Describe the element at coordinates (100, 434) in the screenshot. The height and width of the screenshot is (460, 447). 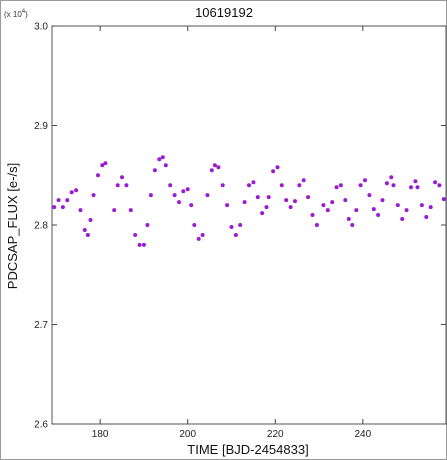
I see `x-tick-label: 180` at that location.